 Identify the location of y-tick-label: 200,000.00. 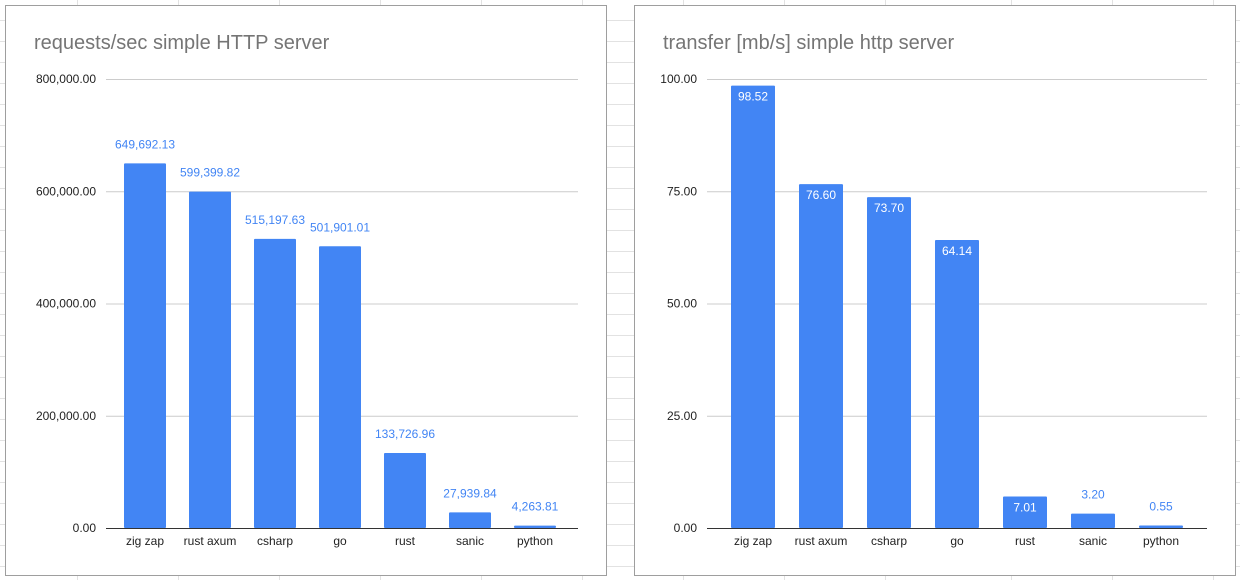
(66, 416).